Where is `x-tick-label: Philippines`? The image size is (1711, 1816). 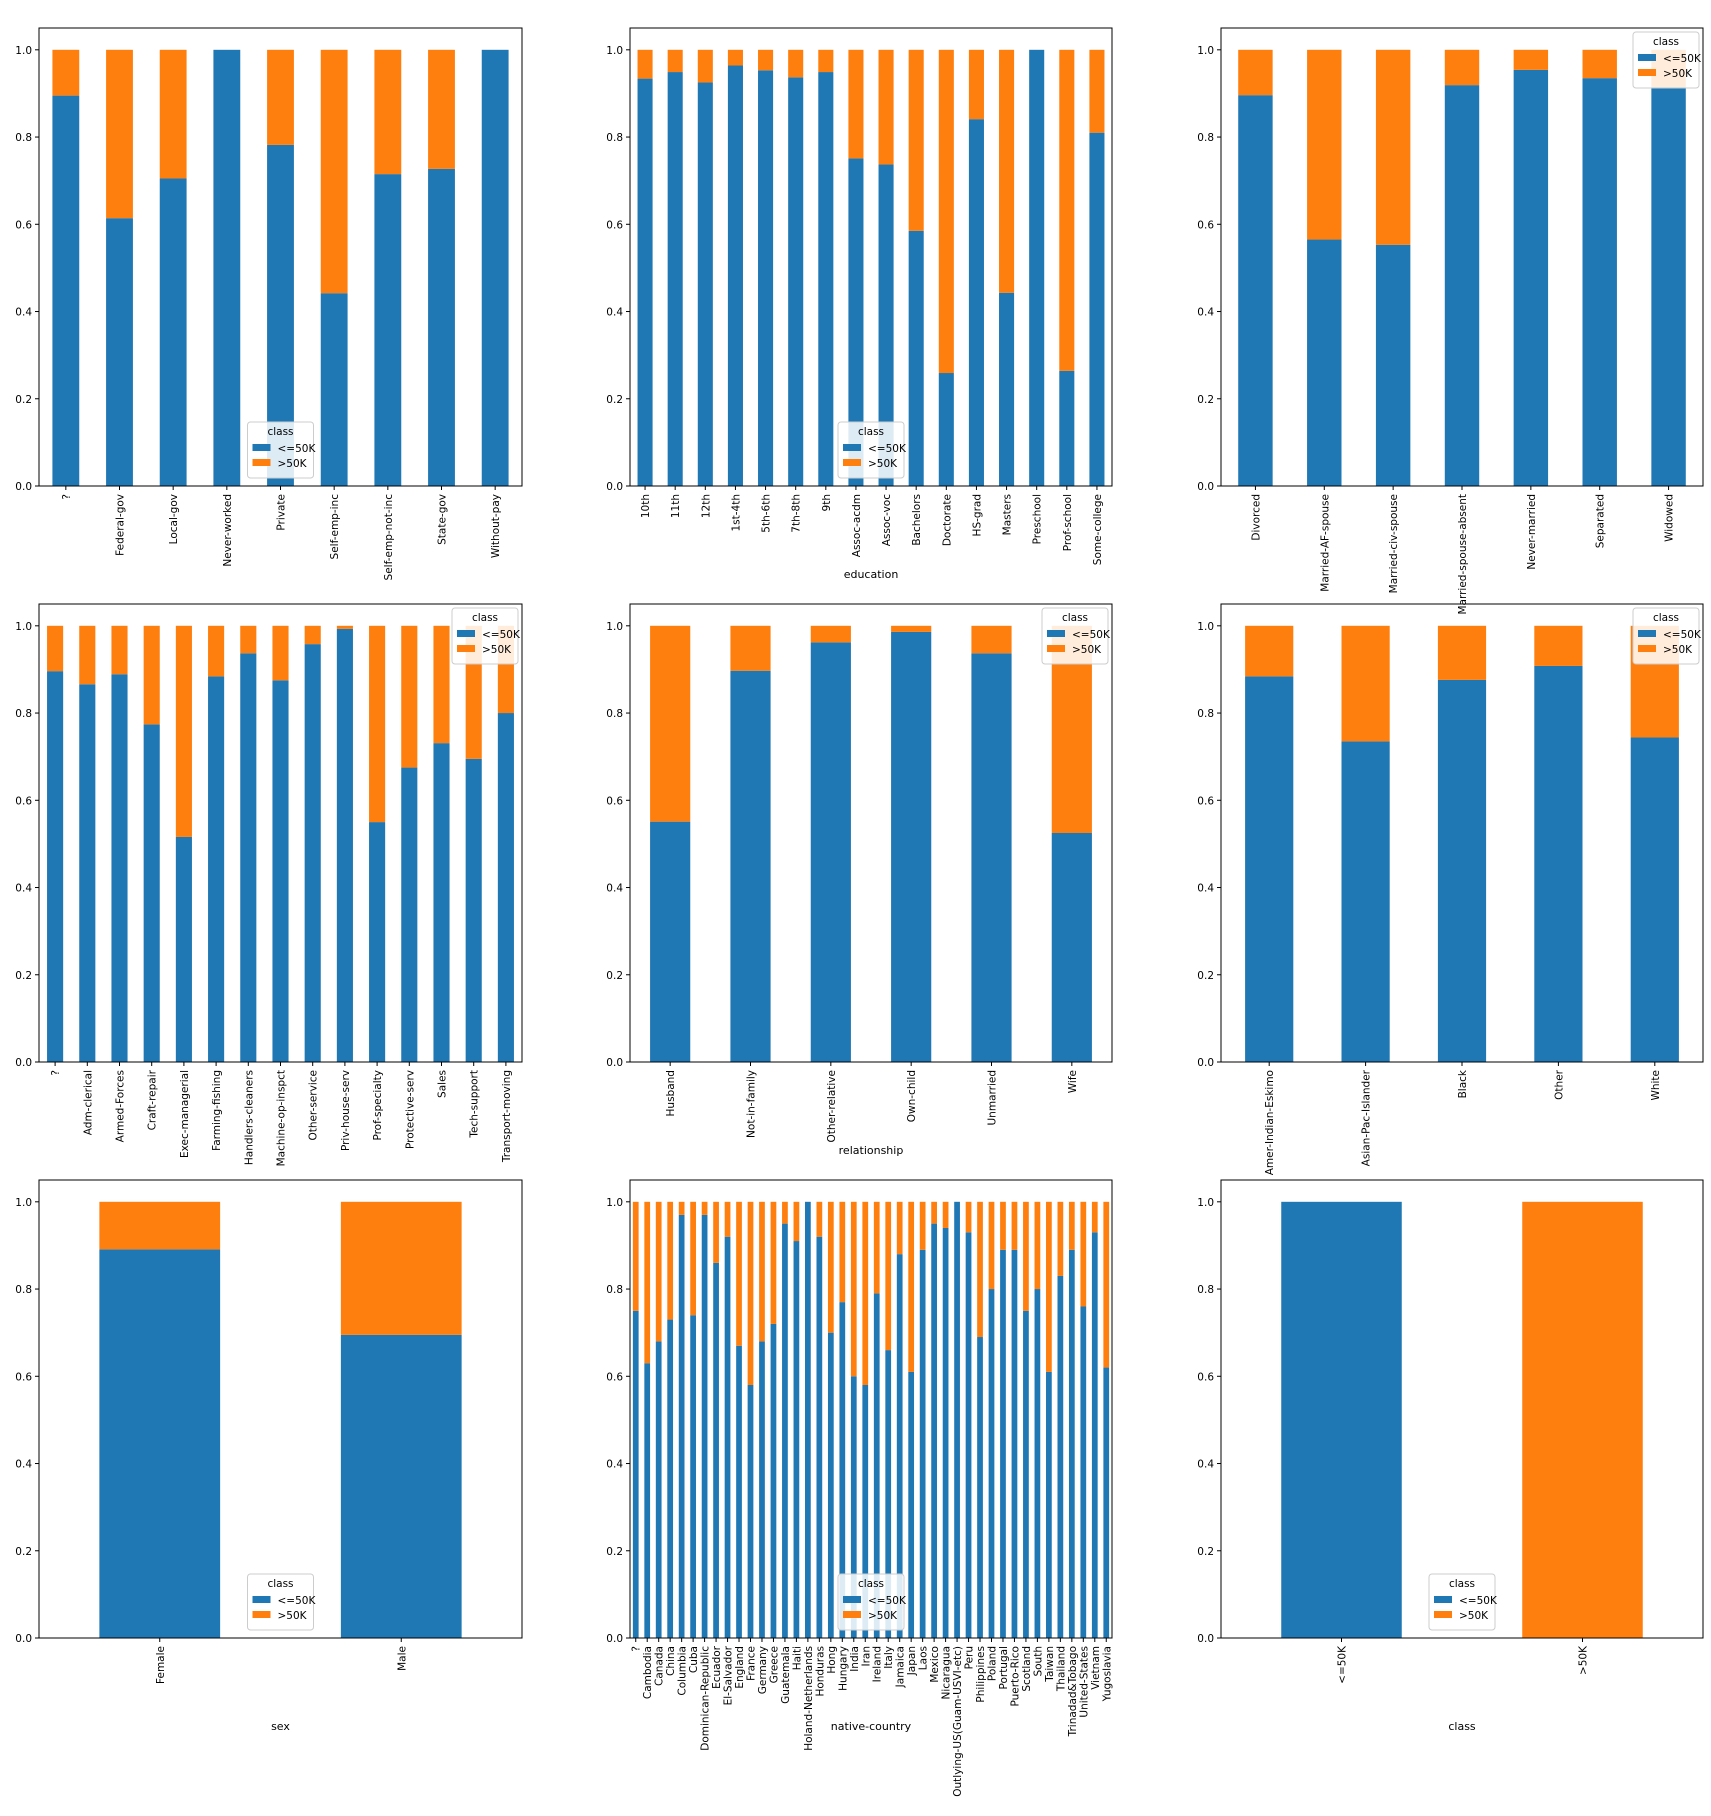
x-tick-label: Philippines is located at coordinates (981, 1674).